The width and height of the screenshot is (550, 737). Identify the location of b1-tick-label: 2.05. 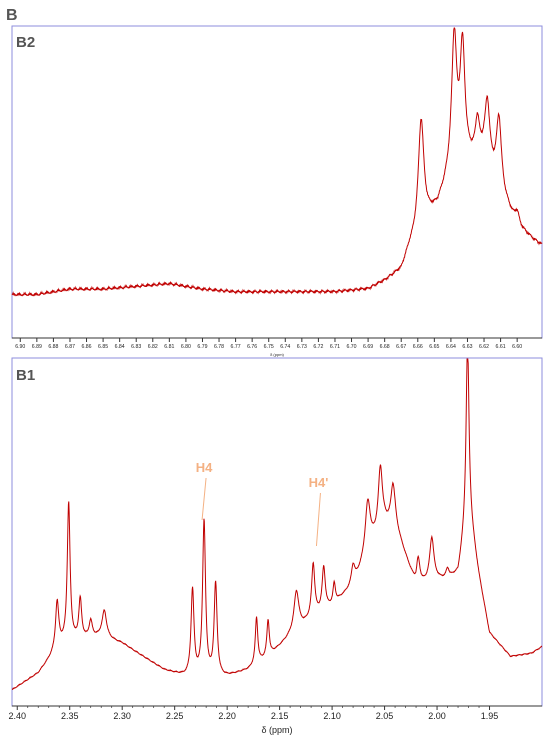
(385, 716).